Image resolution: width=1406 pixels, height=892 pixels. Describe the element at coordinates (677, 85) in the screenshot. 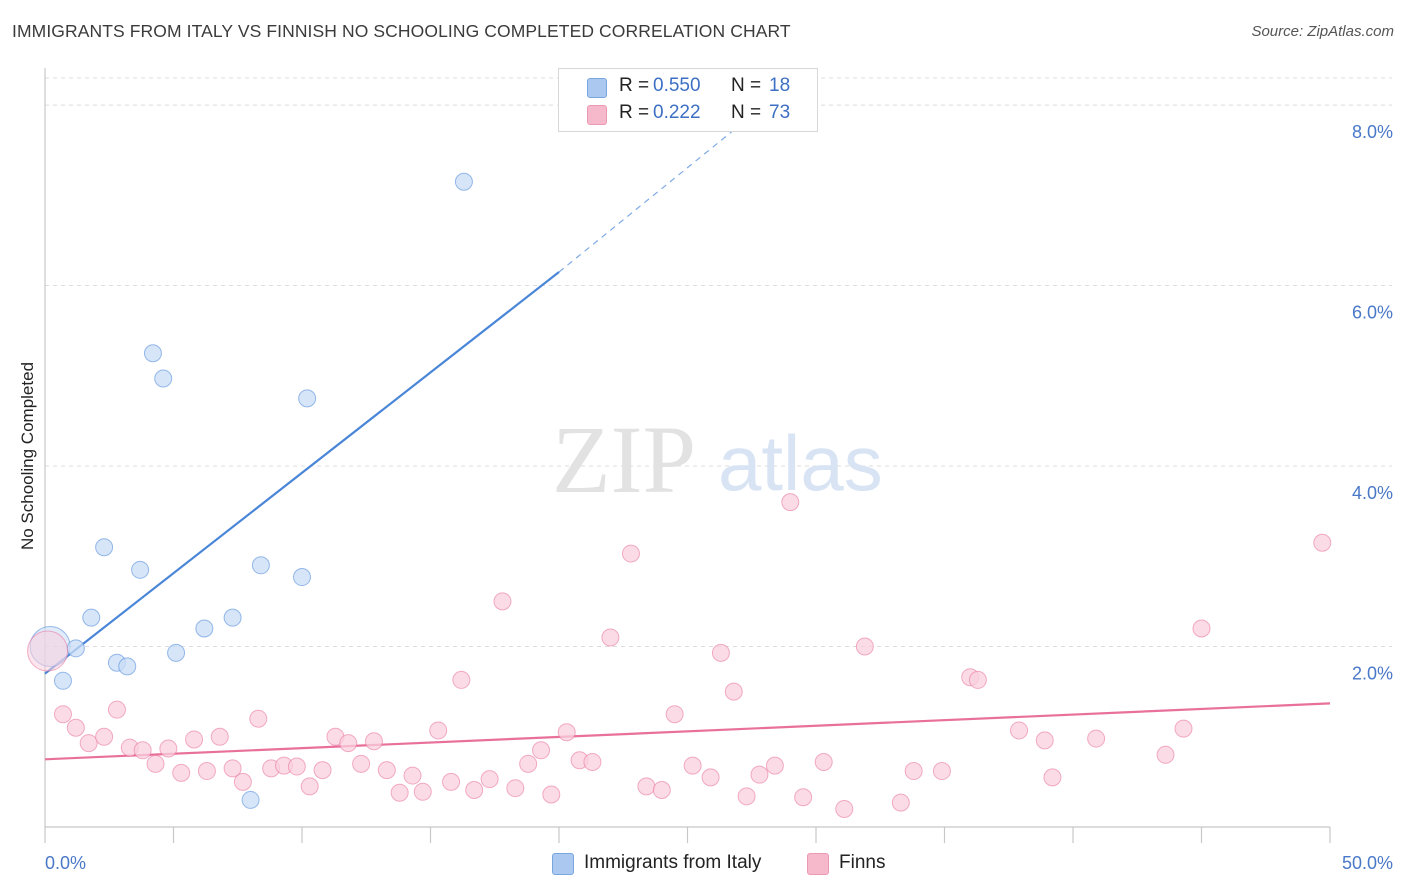

I see `r-value: 0.550` at that location.